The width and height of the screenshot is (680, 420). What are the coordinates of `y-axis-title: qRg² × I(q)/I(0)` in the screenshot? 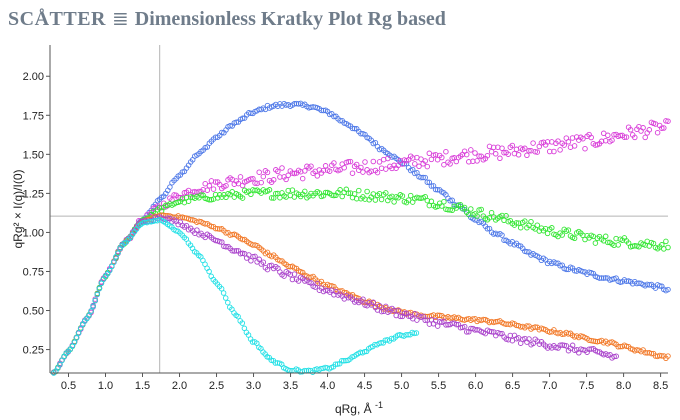 It's located at (18, 208).